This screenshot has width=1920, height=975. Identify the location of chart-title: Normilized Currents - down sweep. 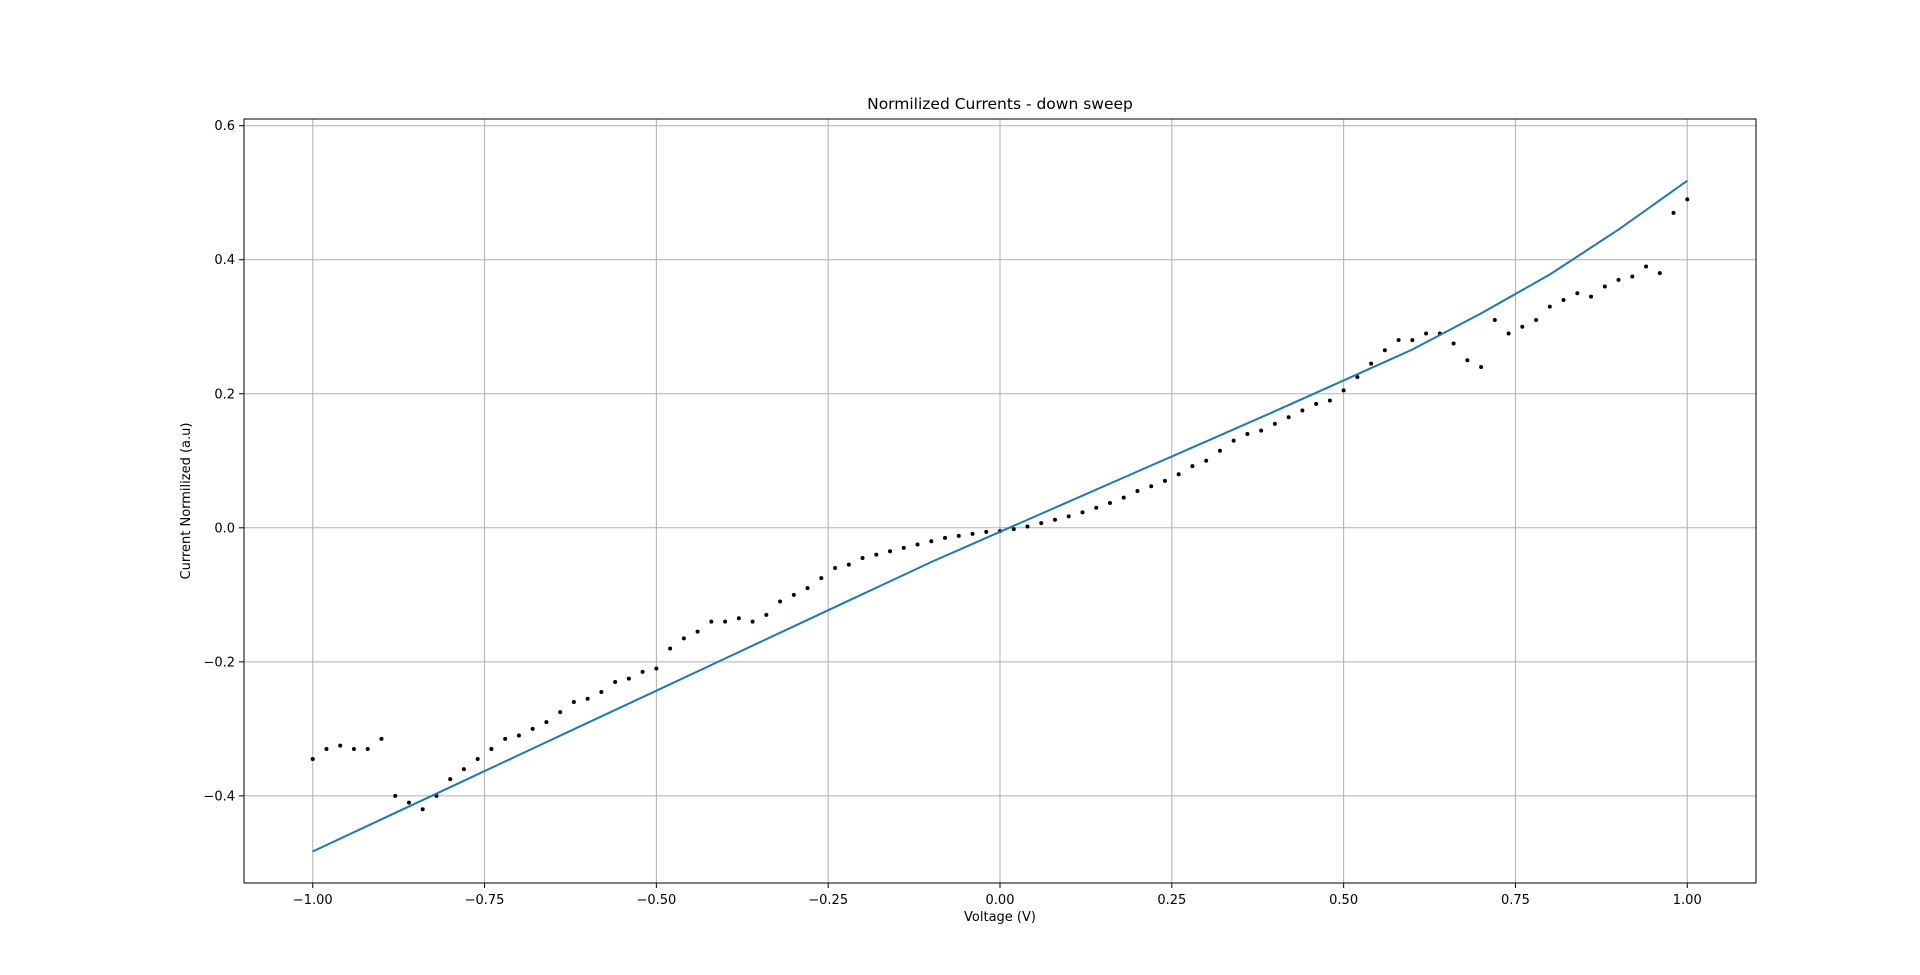
(1000, 104).